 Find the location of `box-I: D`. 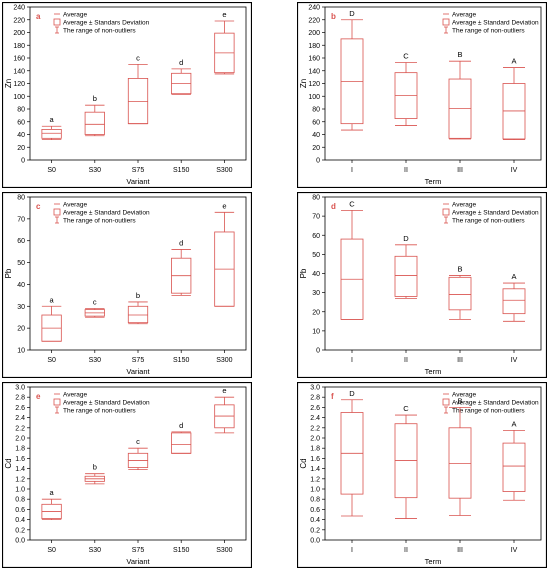

box-I: D is located at coordinates (352, 70).